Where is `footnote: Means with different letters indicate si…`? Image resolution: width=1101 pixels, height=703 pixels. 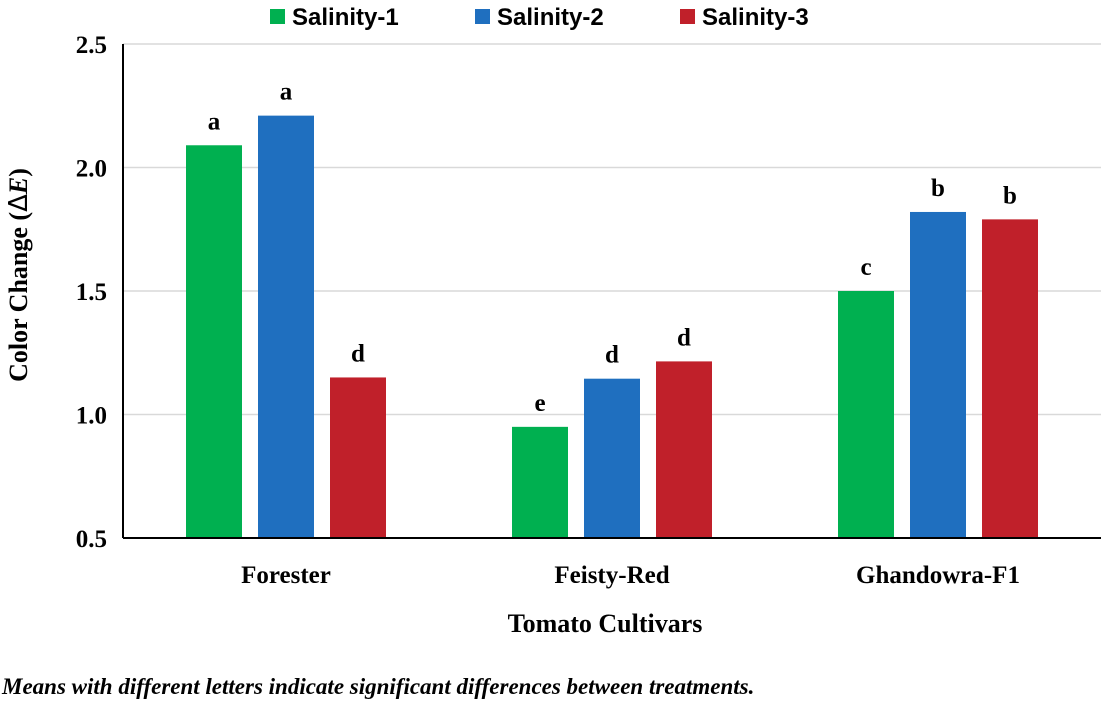
footnote: Means with different letters indicate si… is located at coordinates (378, 686).